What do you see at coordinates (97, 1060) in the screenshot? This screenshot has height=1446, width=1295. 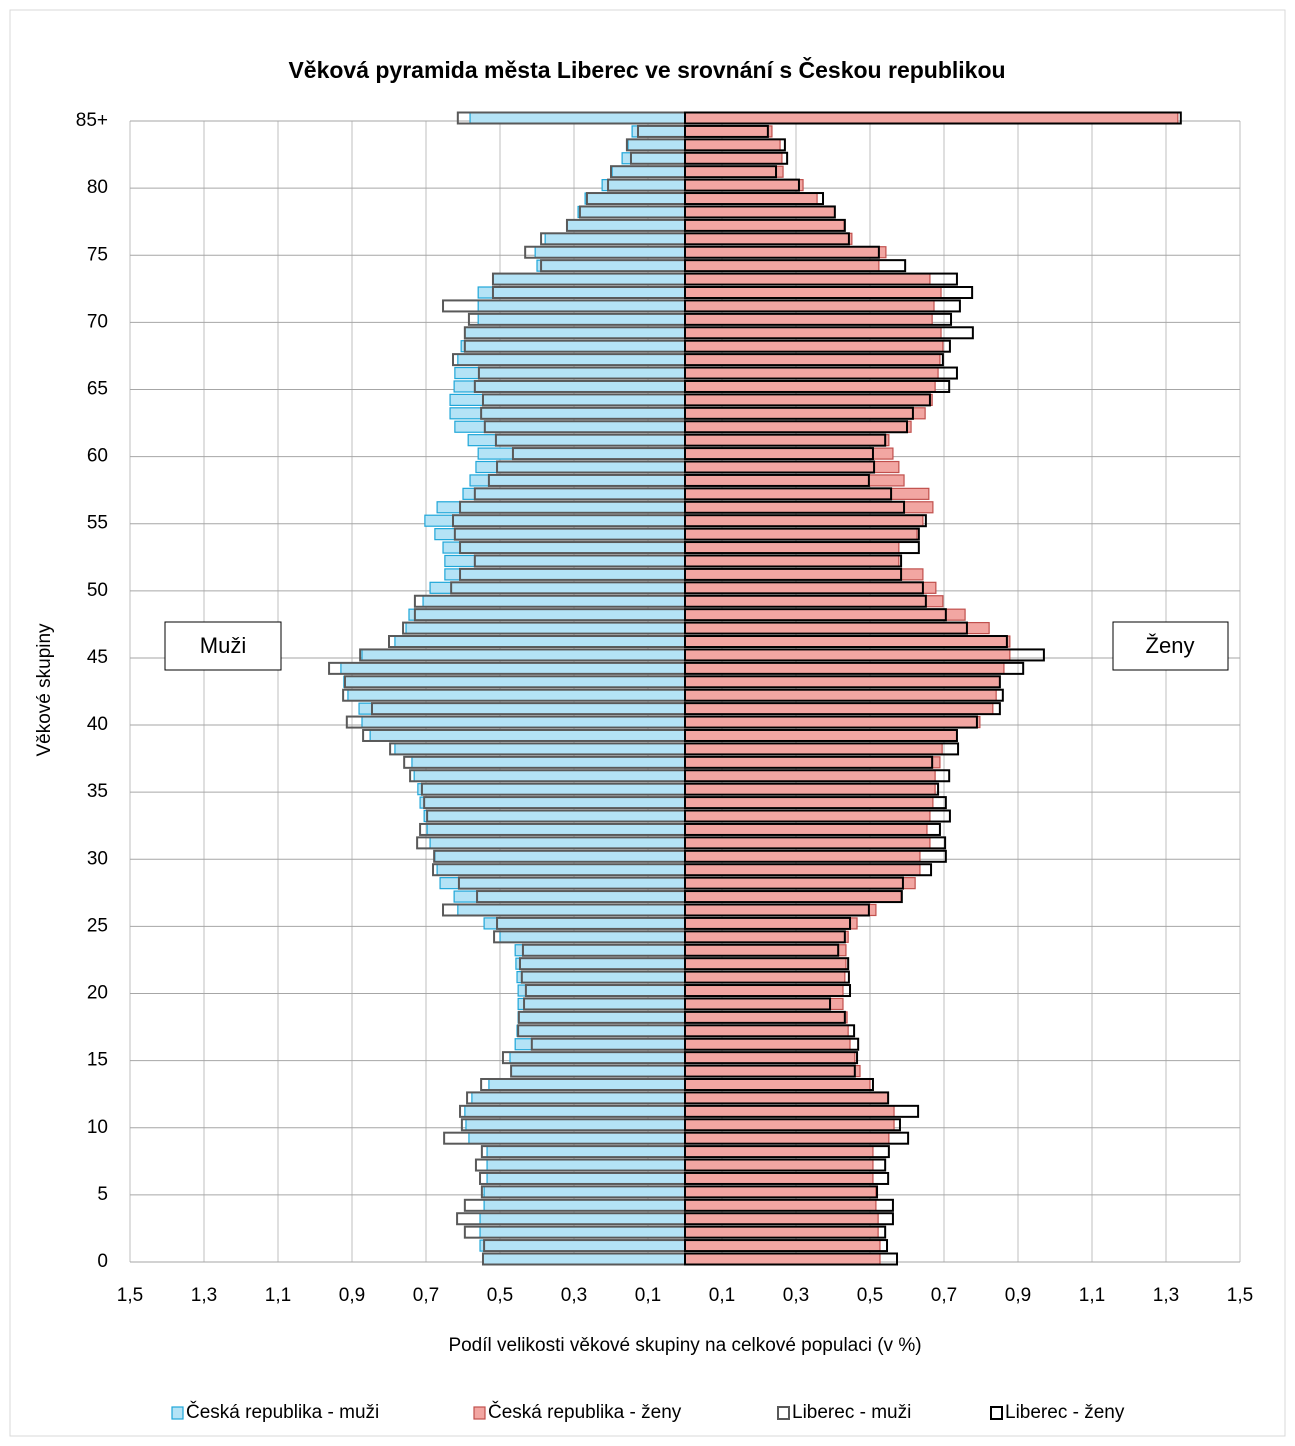 I see `y-tick-label: 15` at bounding box center [97, 1060].